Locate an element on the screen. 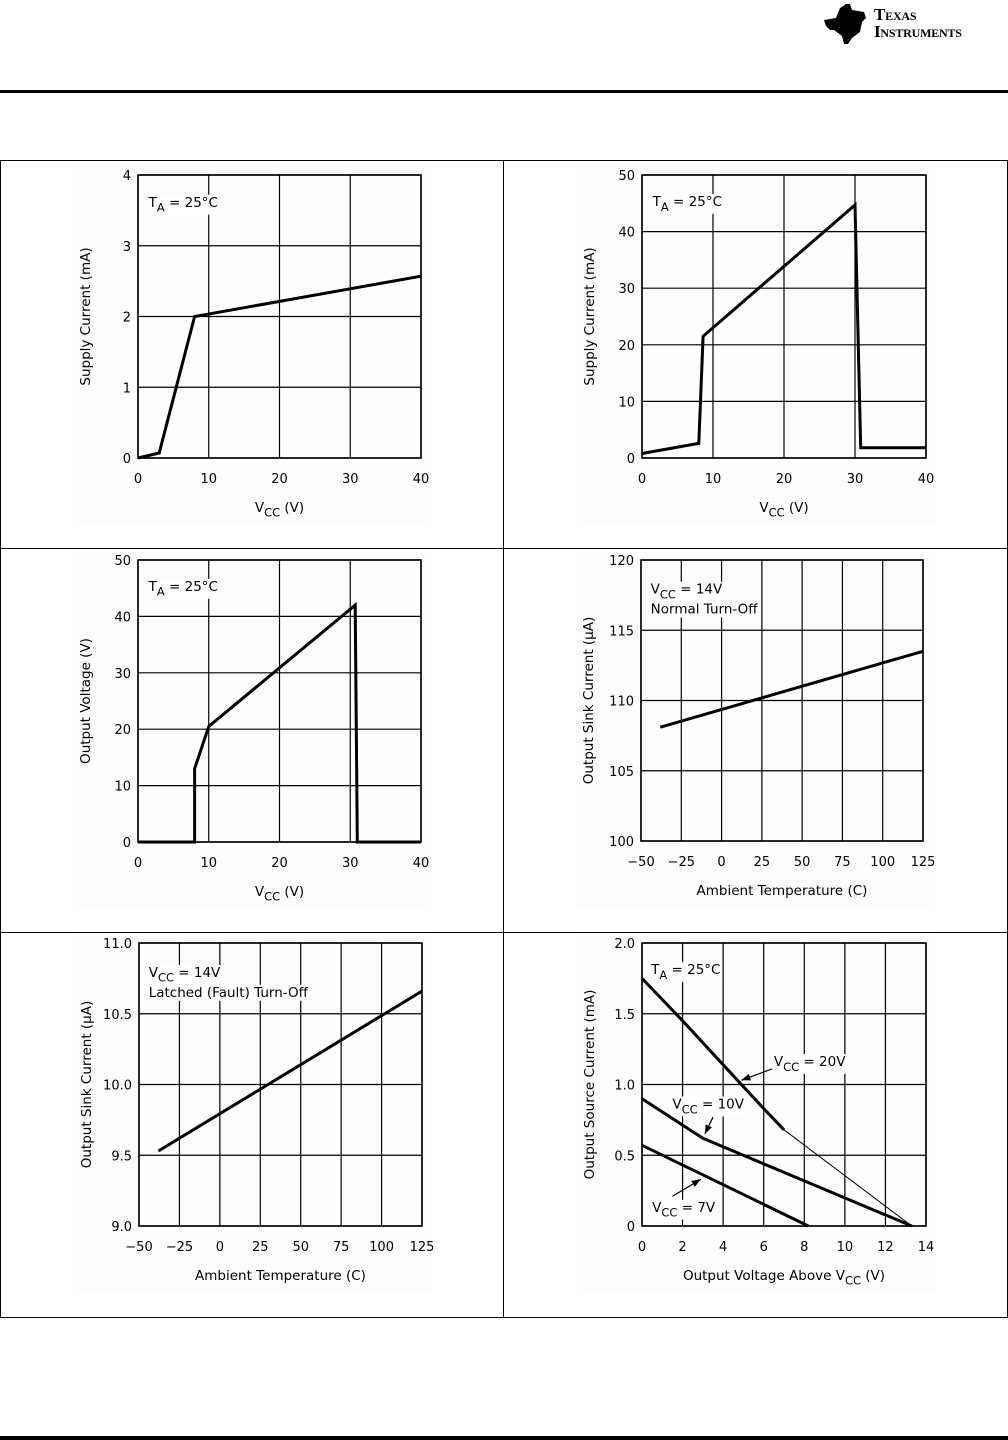 This screenshot has height=1440, width=1008. annotation-label: Normal Turn-Off is located at coordinates (705, 609).